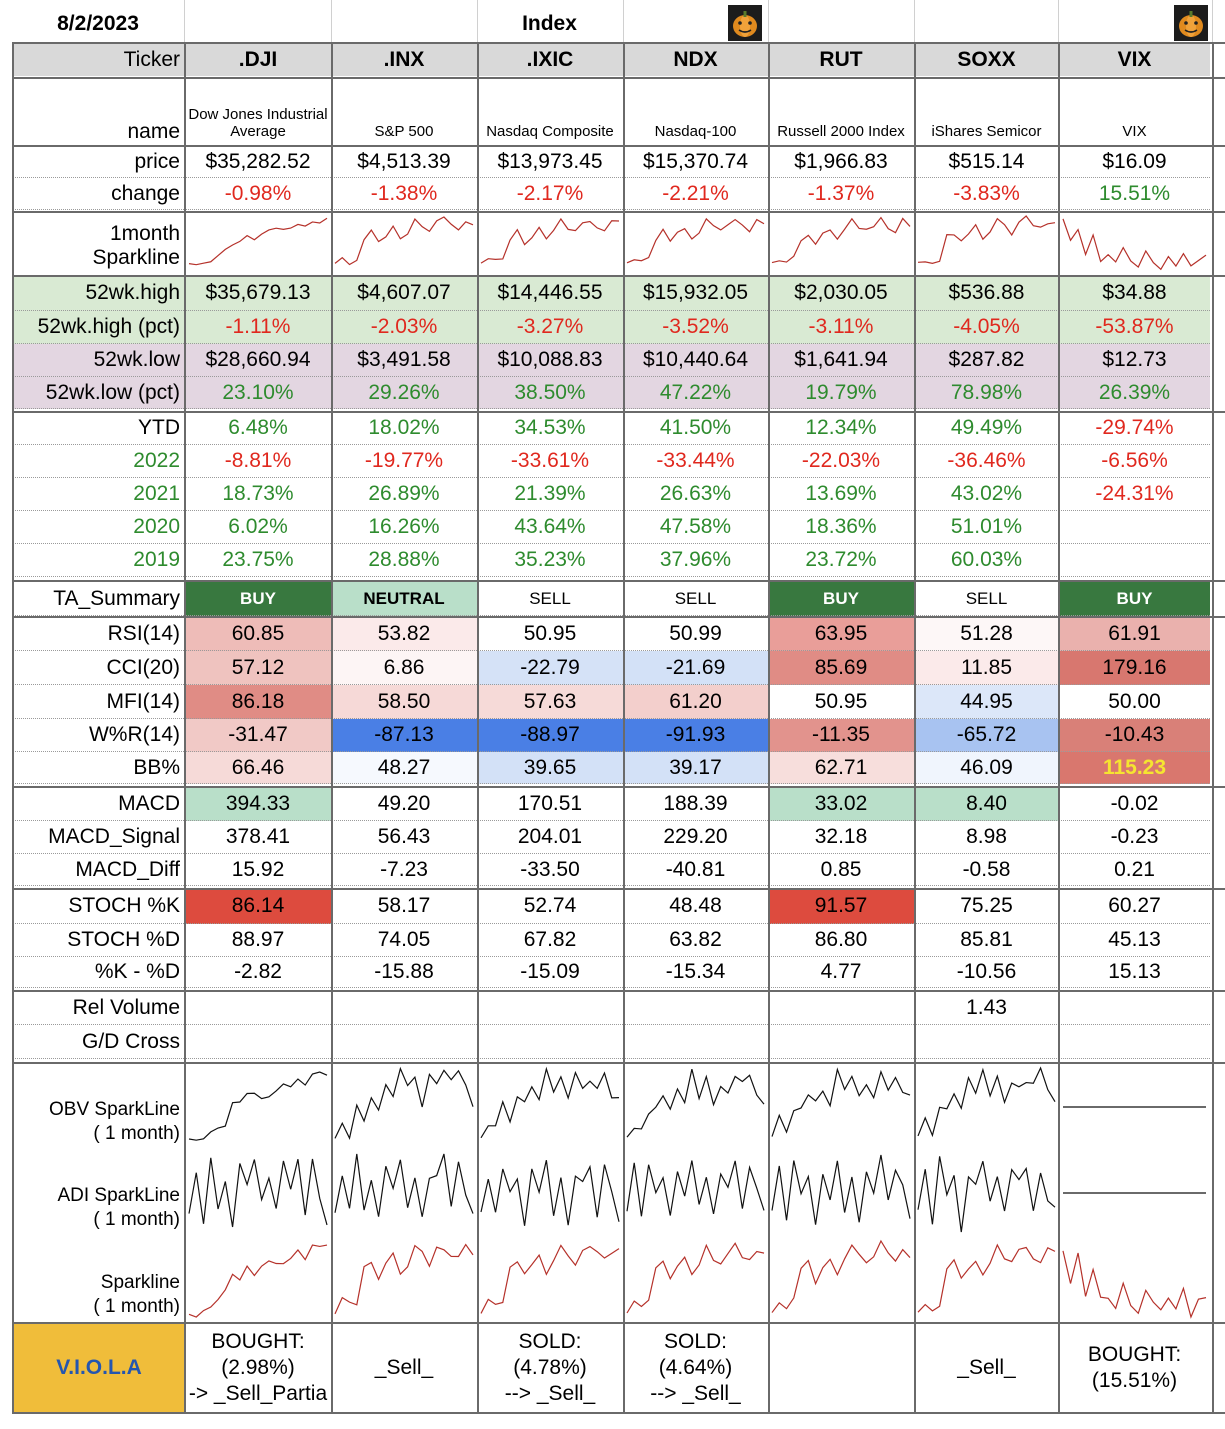 The image size is (1225, 1429). Describe the element at coordinates (841, 837) in the screenshot. I see `macd-signal-value: 32.18` at that location.